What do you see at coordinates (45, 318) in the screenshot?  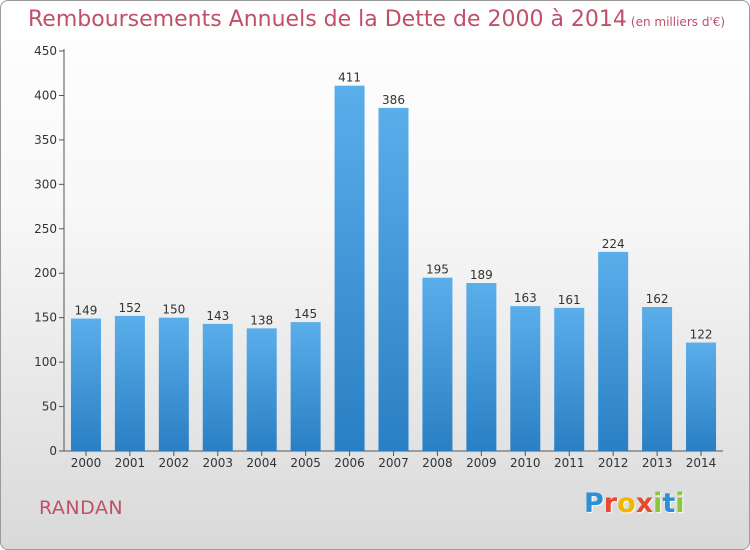 I see `y-tick-label: 150` at bounding box center [45, 318].